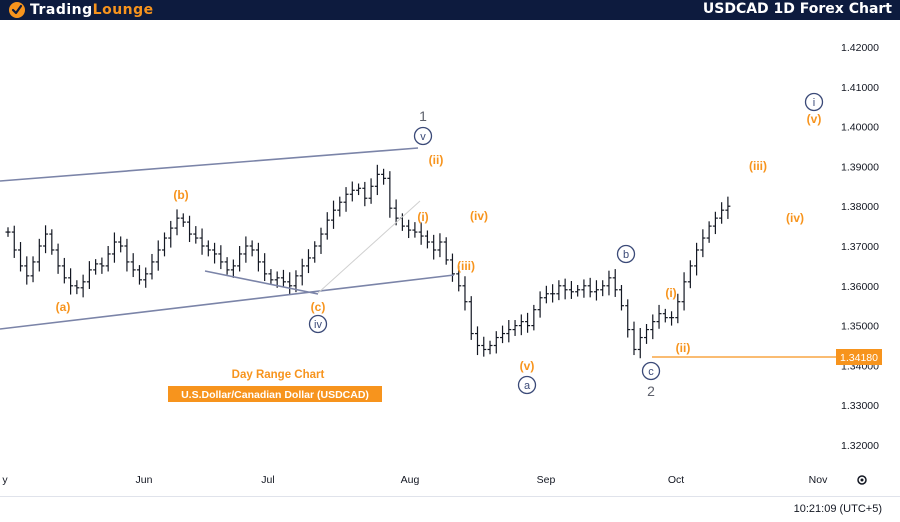 The width and height of the screenshot is (900, 522). What do you see at coordinates (546, 480) in the screenshot?
I see `x-tick-label: Sep` at bounding box center [546, 480].